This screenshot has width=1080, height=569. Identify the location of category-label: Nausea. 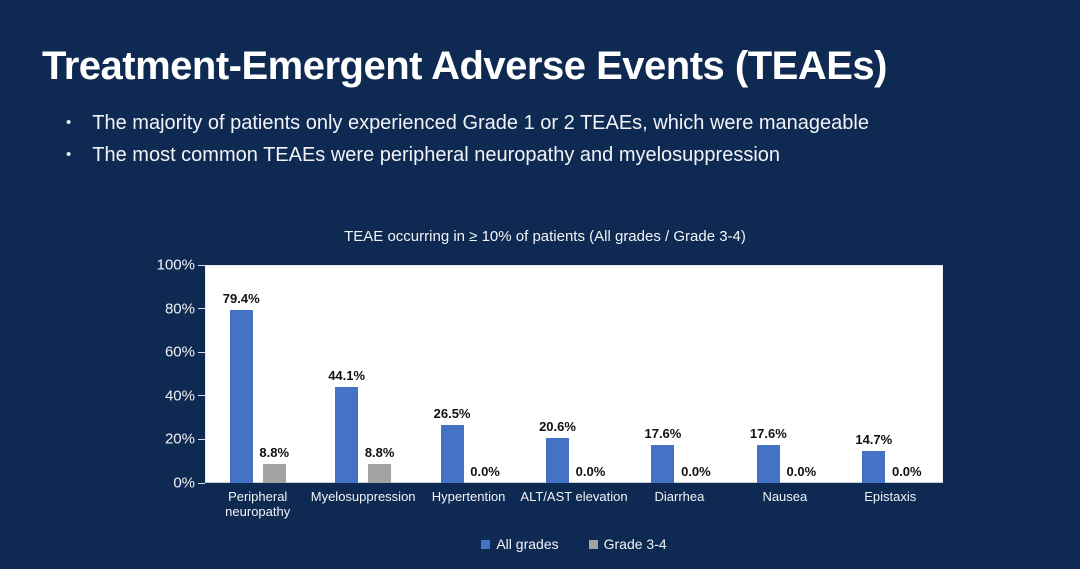
(785, 496).